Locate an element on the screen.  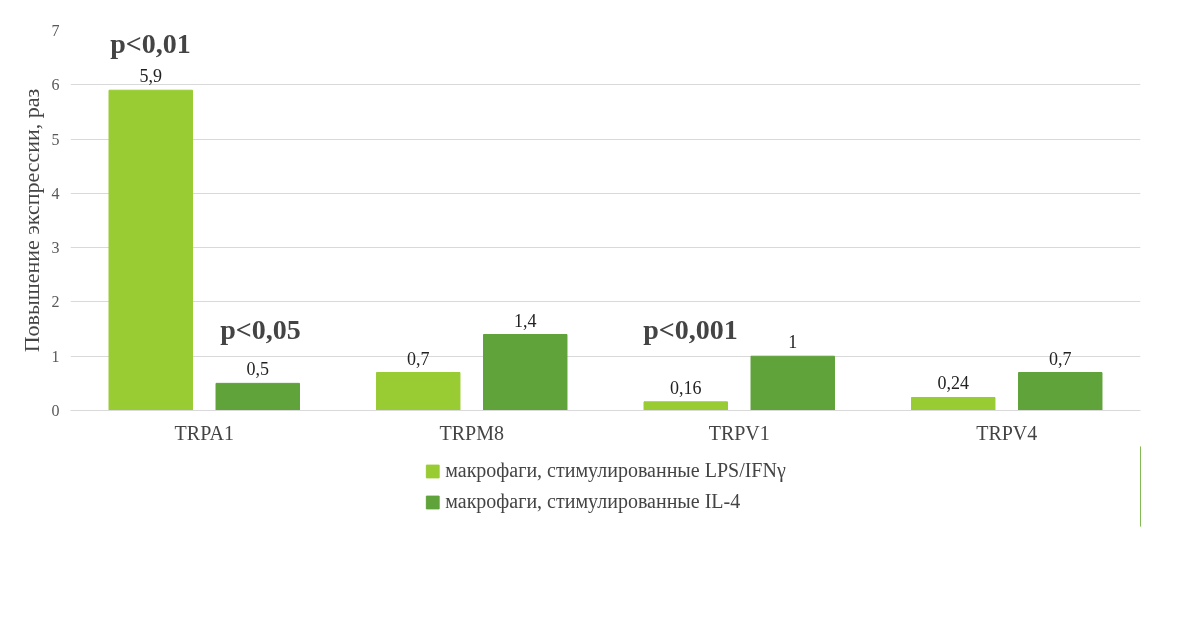
data-label: 0,24 is located at coordinates (953, 383).